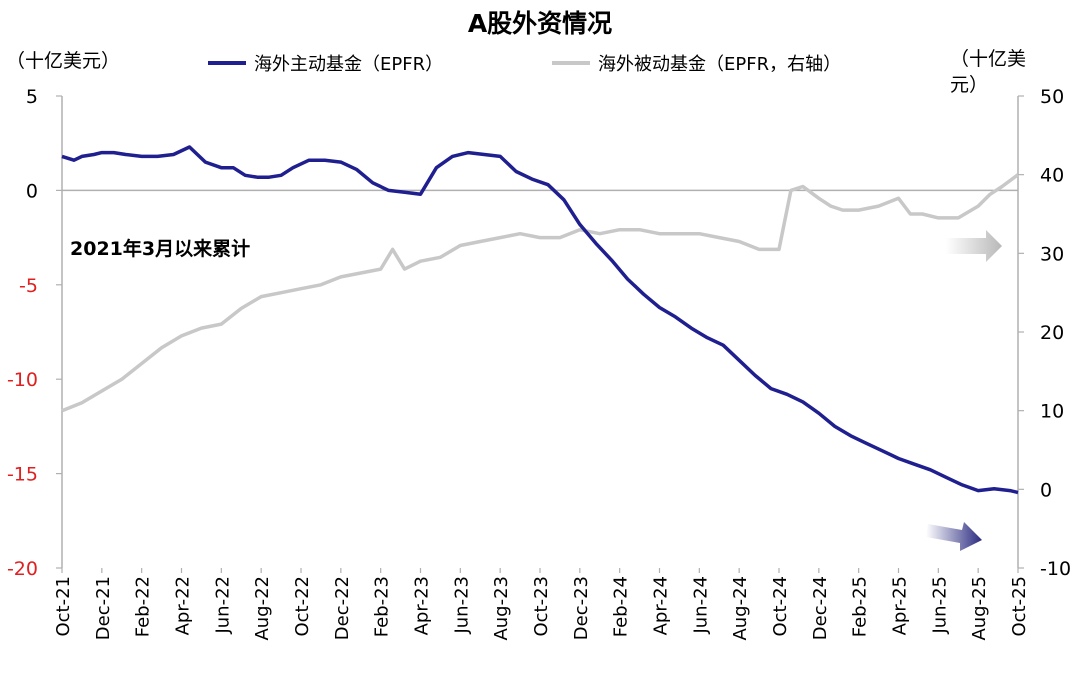 The image size is (1080, 673). What do you see at coordinates (820, 608) in the screenshot?
I see `x-tick-label: Dec-24` at bounding box center [820, 608].